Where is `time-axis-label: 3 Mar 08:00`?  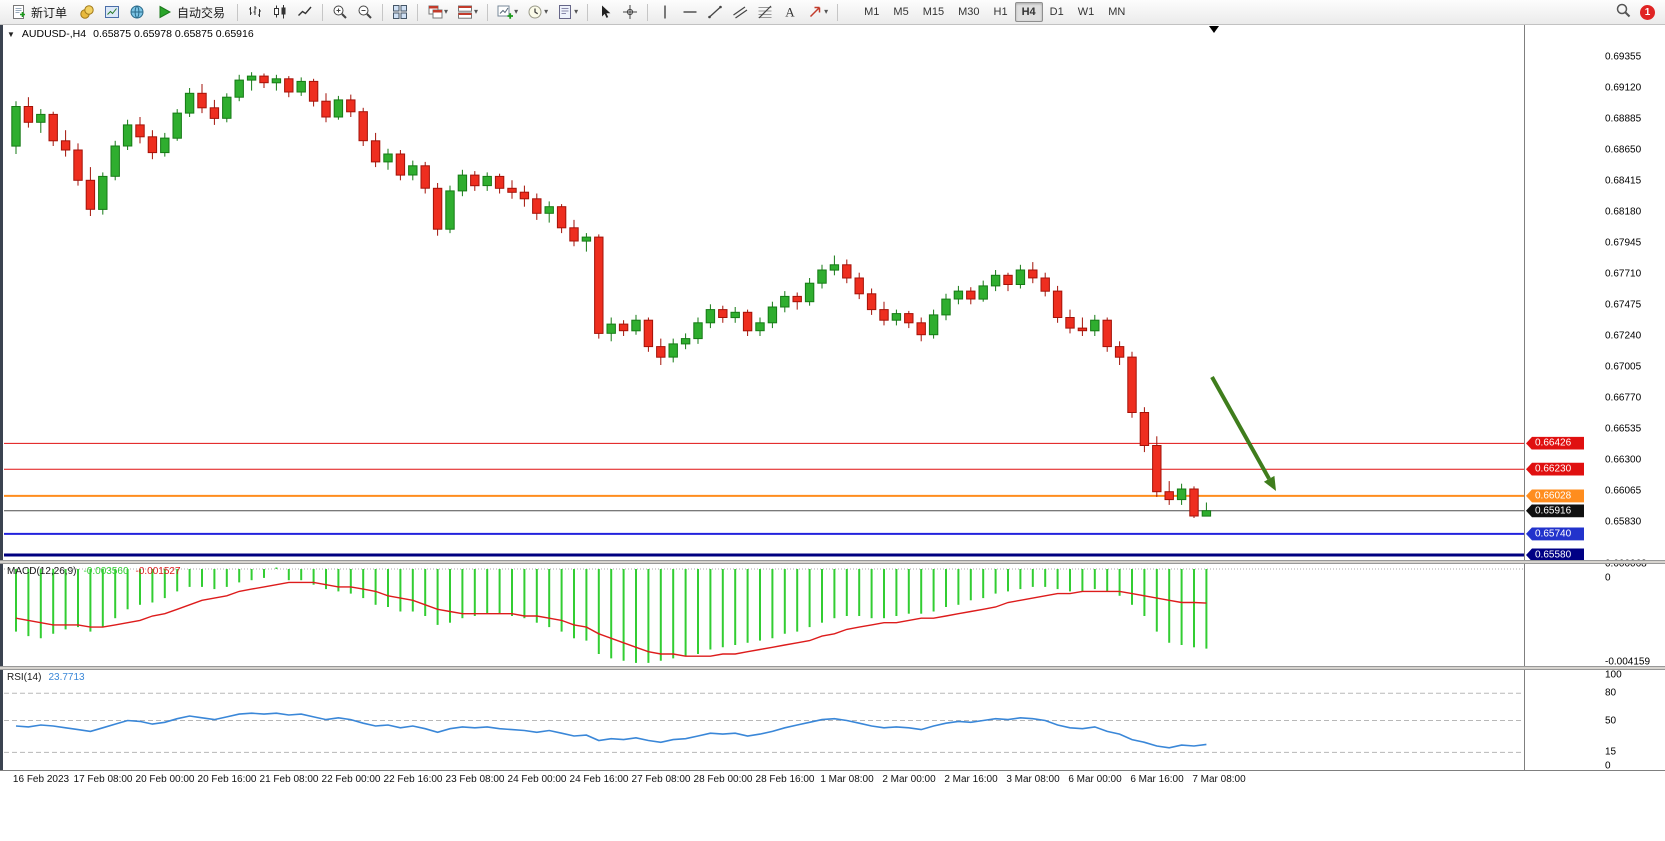
time-axis-label: 3 Mar 08:00 is located at coordinates (1033, 779).